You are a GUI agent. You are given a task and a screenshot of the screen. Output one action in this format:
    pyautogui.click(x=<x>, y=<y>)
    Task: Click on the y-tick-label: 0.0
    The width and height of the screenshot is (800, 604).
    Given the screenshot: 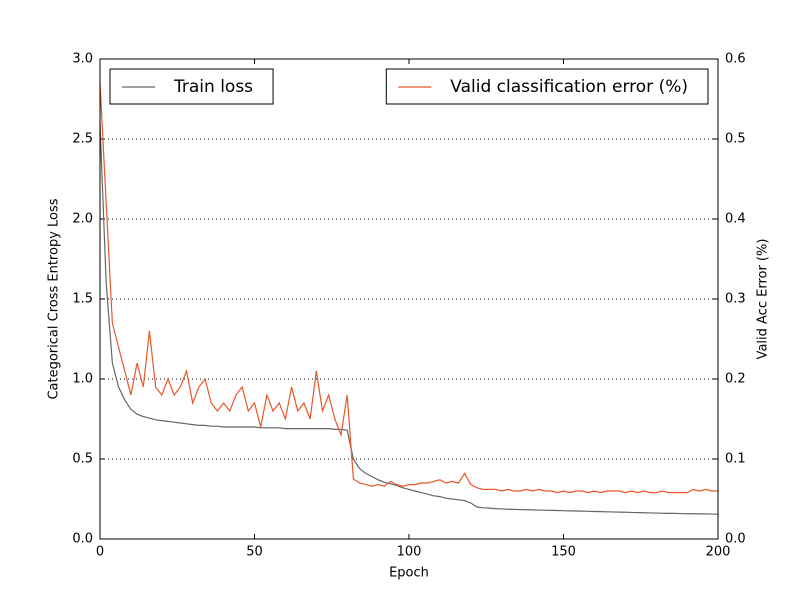 What is the action you would take?
    pyautogui.click(x=82, y=539)
    